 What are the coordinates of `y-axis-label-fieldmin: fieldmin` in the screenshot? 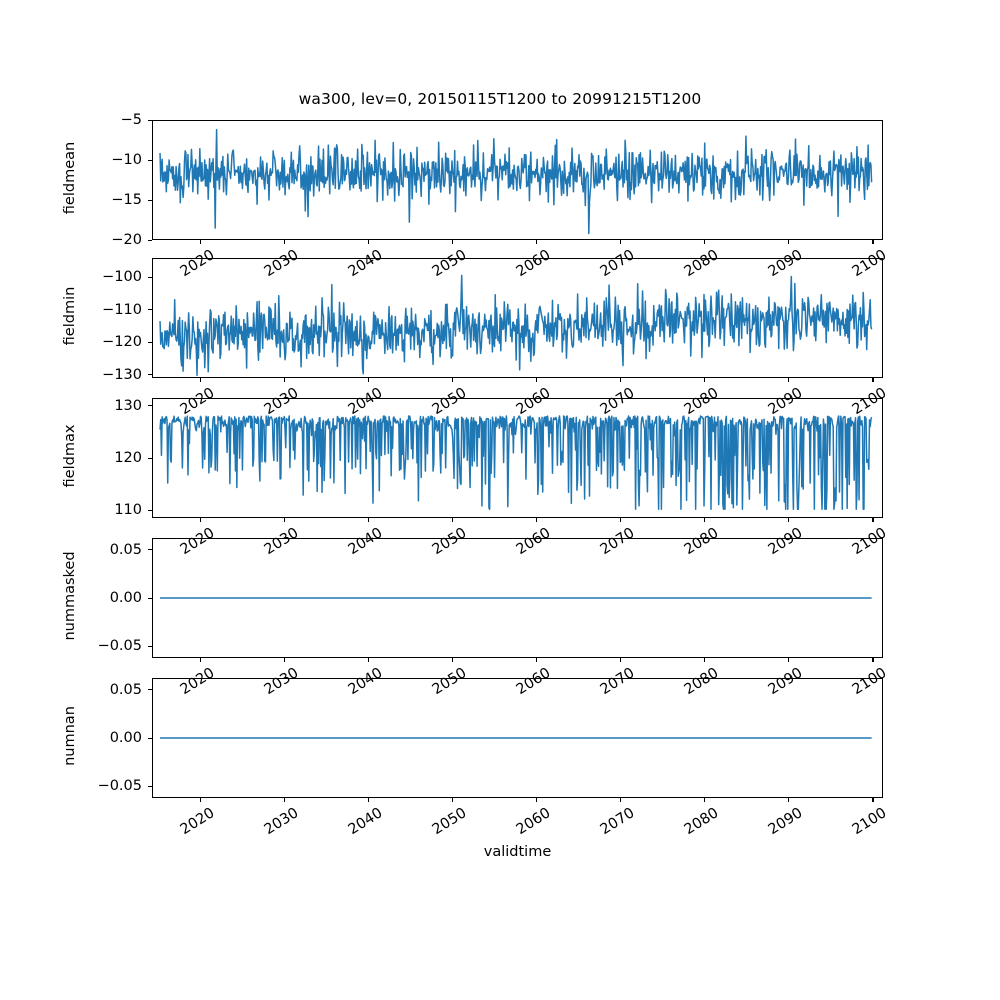 It's located at (70, 316).